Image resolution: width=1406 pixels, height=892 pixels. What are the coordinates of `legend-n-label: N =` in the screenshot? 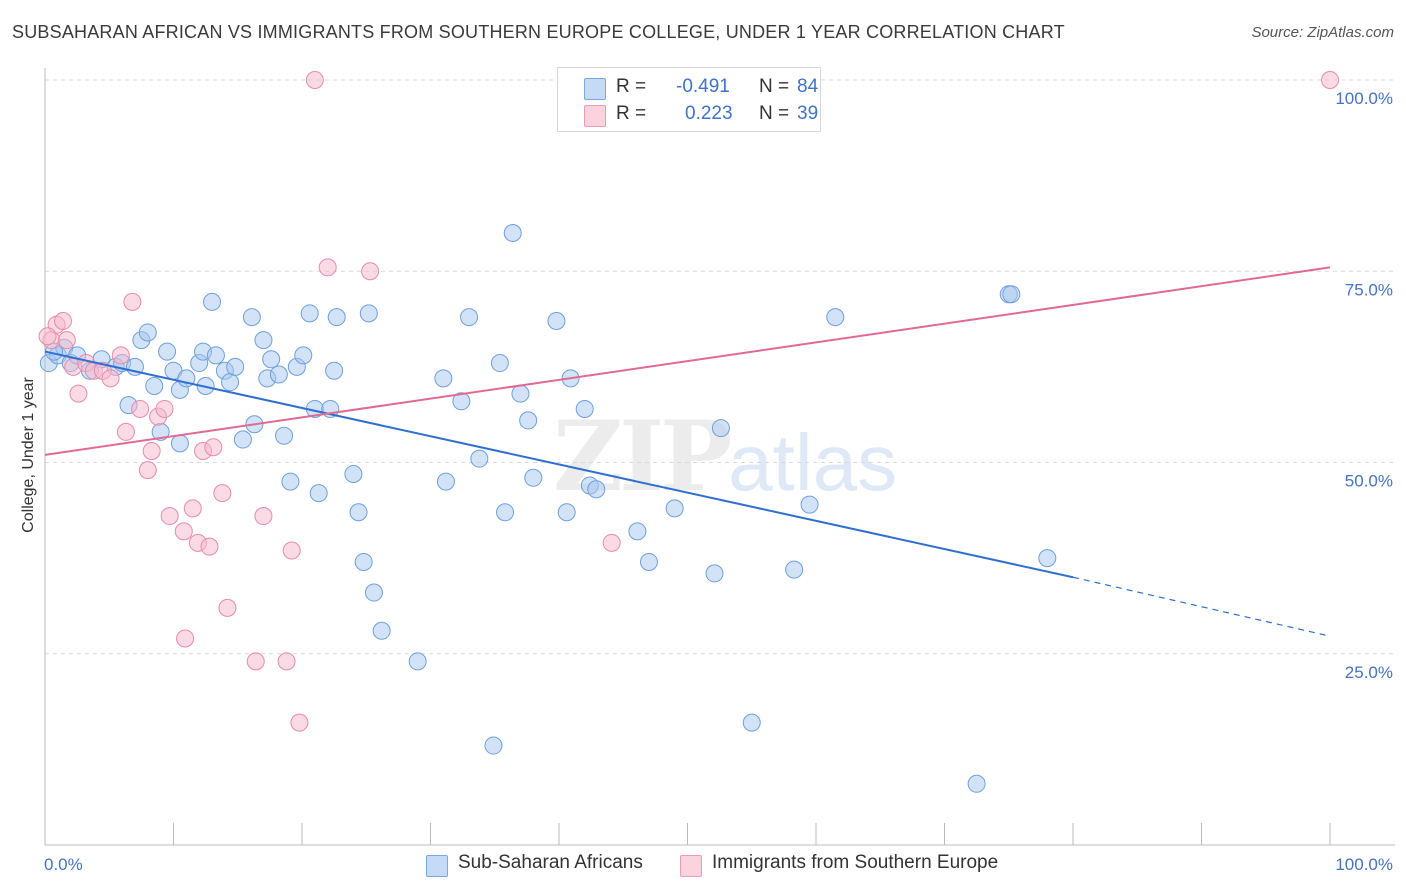 It's located at (774, 86).